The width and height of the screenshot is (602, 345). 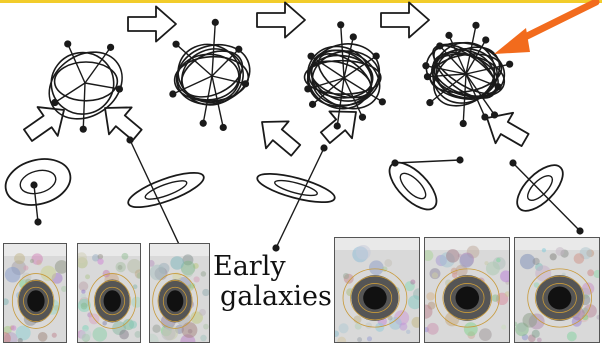 I want to click on caption-line-2: galaxies, so click(x=276, y=296).